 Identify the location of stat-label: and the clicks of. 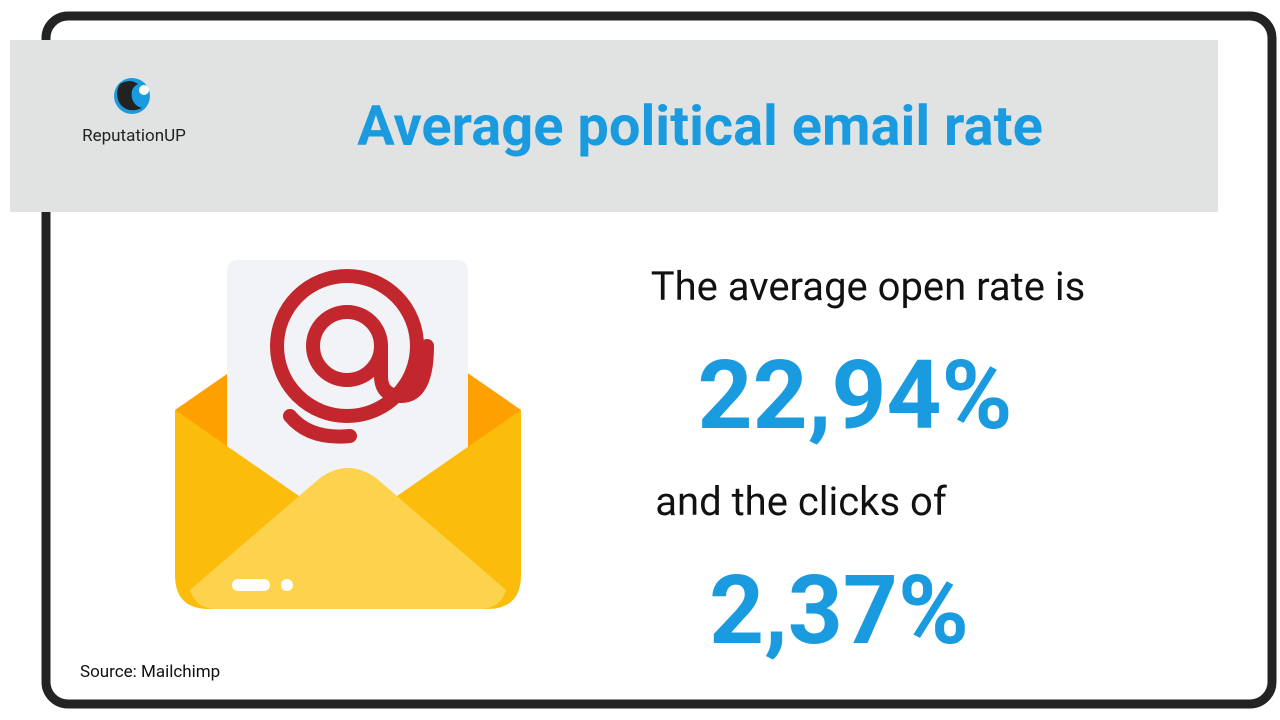
(801, 501).